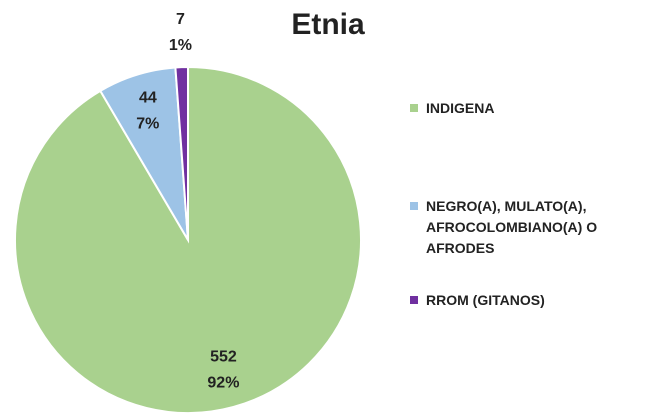  Describe the element at coordinates (223, 356) in the screenshot. I see `data-label: 552` at that location.